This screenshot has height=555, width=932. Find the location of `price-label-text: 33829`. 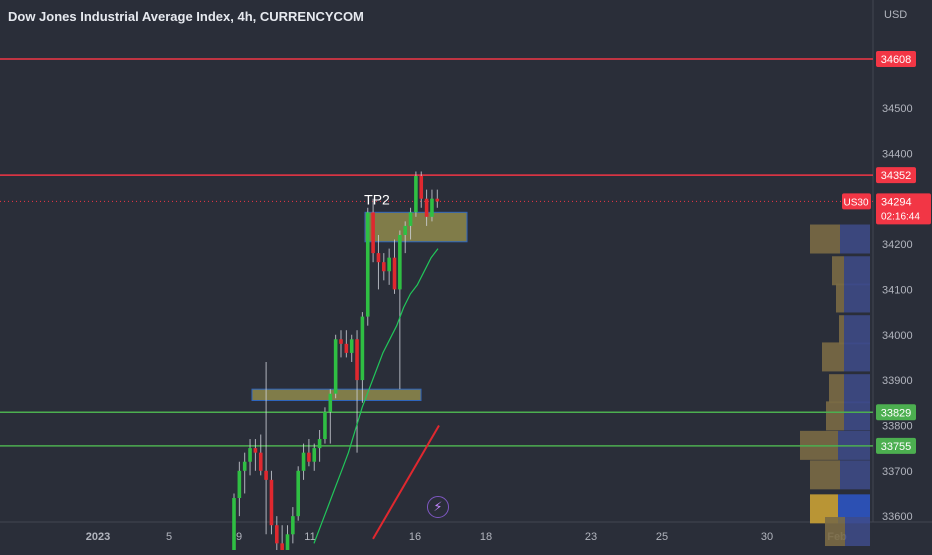

price-label-text: 33829 is located at coordinates (896, 413).